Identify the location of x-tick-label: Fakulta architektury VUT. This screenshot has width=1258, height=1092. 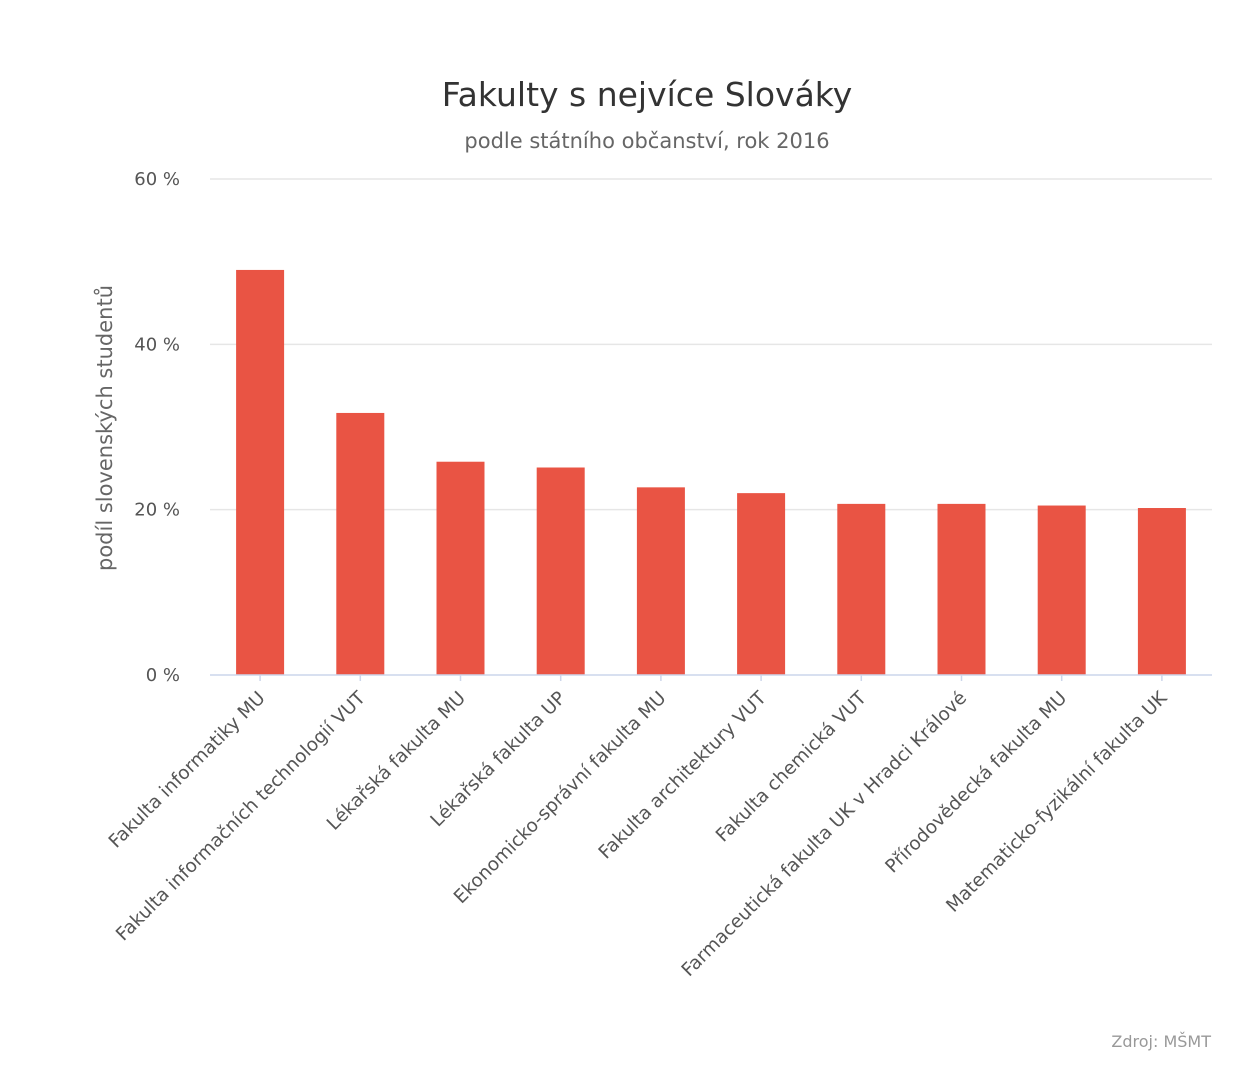
(683, 775).